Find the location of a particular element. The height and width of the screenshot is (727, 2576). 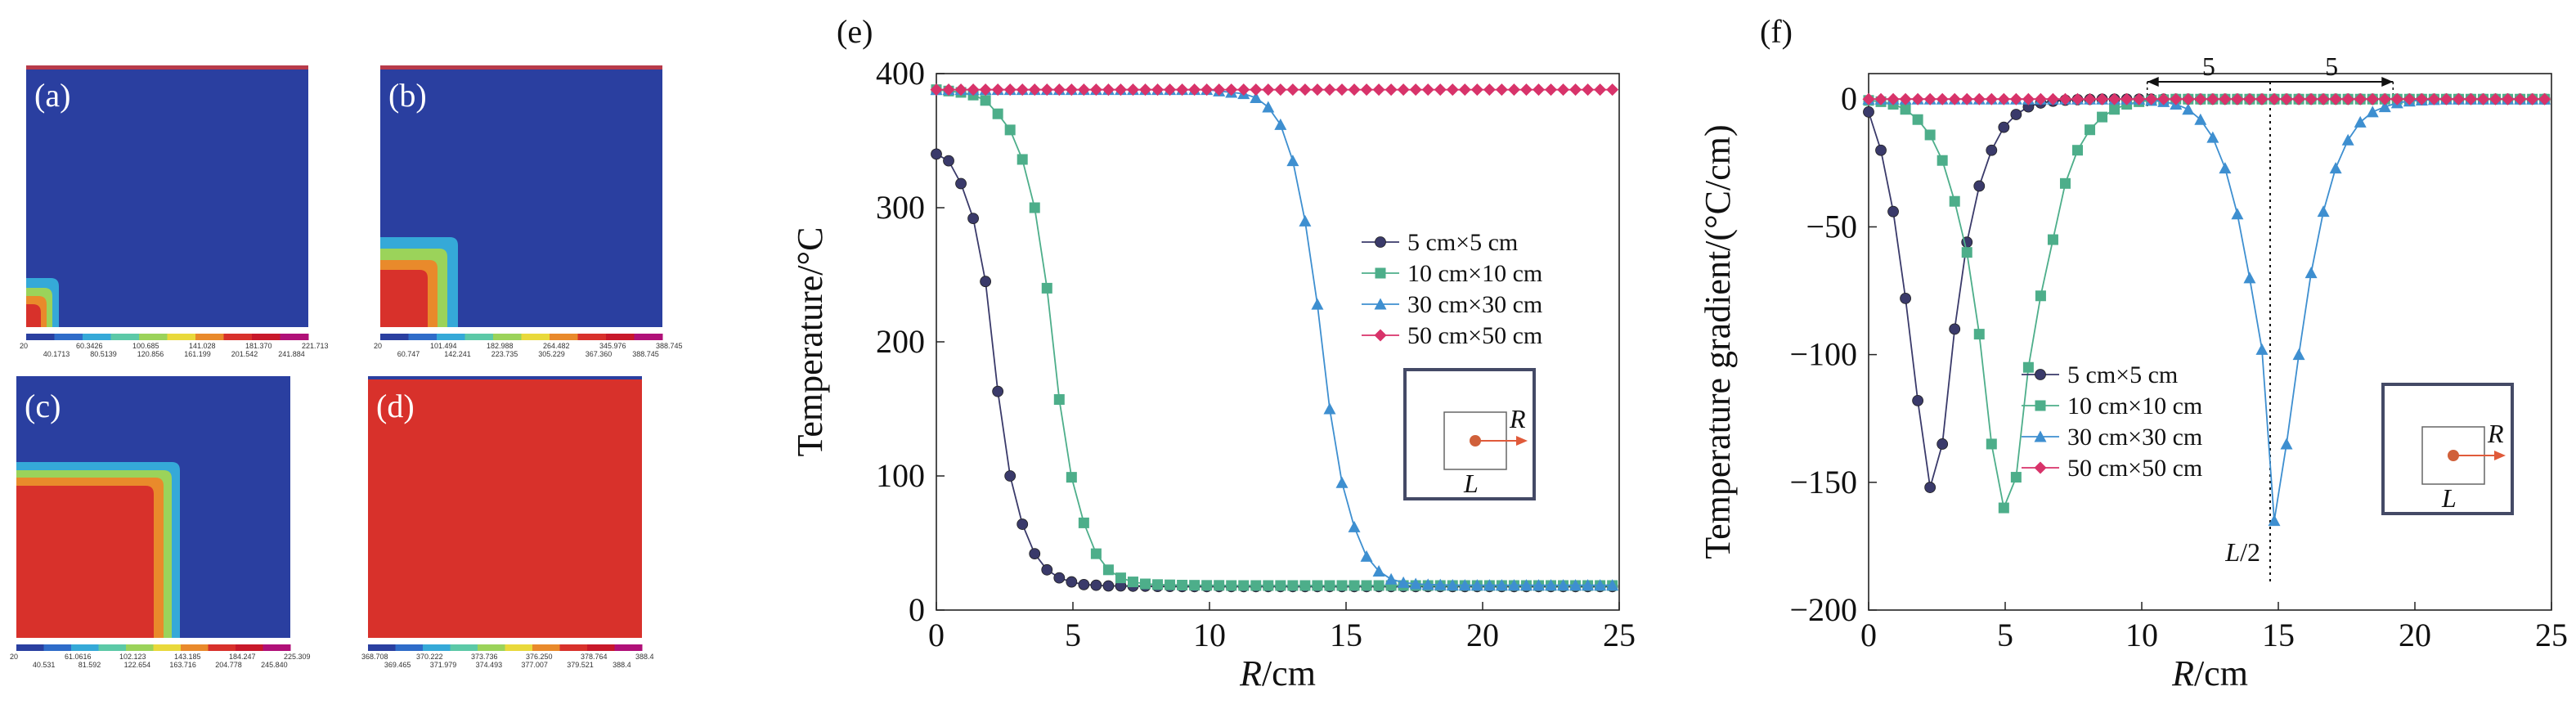

colorbar-tick-bottom: 371.979 is located at coordinates (443, 665).